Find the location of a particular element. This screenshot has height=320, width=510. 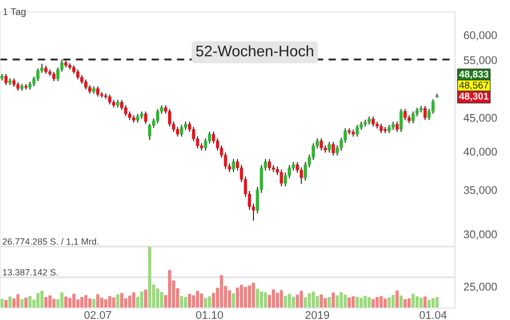

y-tick-label: 25,000 is located at coordinates (480, 287).